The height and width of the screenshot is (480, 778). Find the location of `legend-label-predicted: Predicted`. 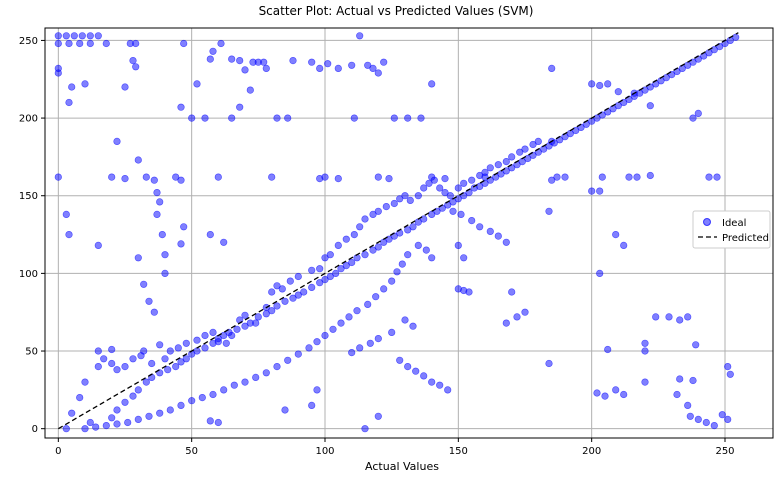

legend-label-predicted: Predicted is located at coordinates (745, 238).